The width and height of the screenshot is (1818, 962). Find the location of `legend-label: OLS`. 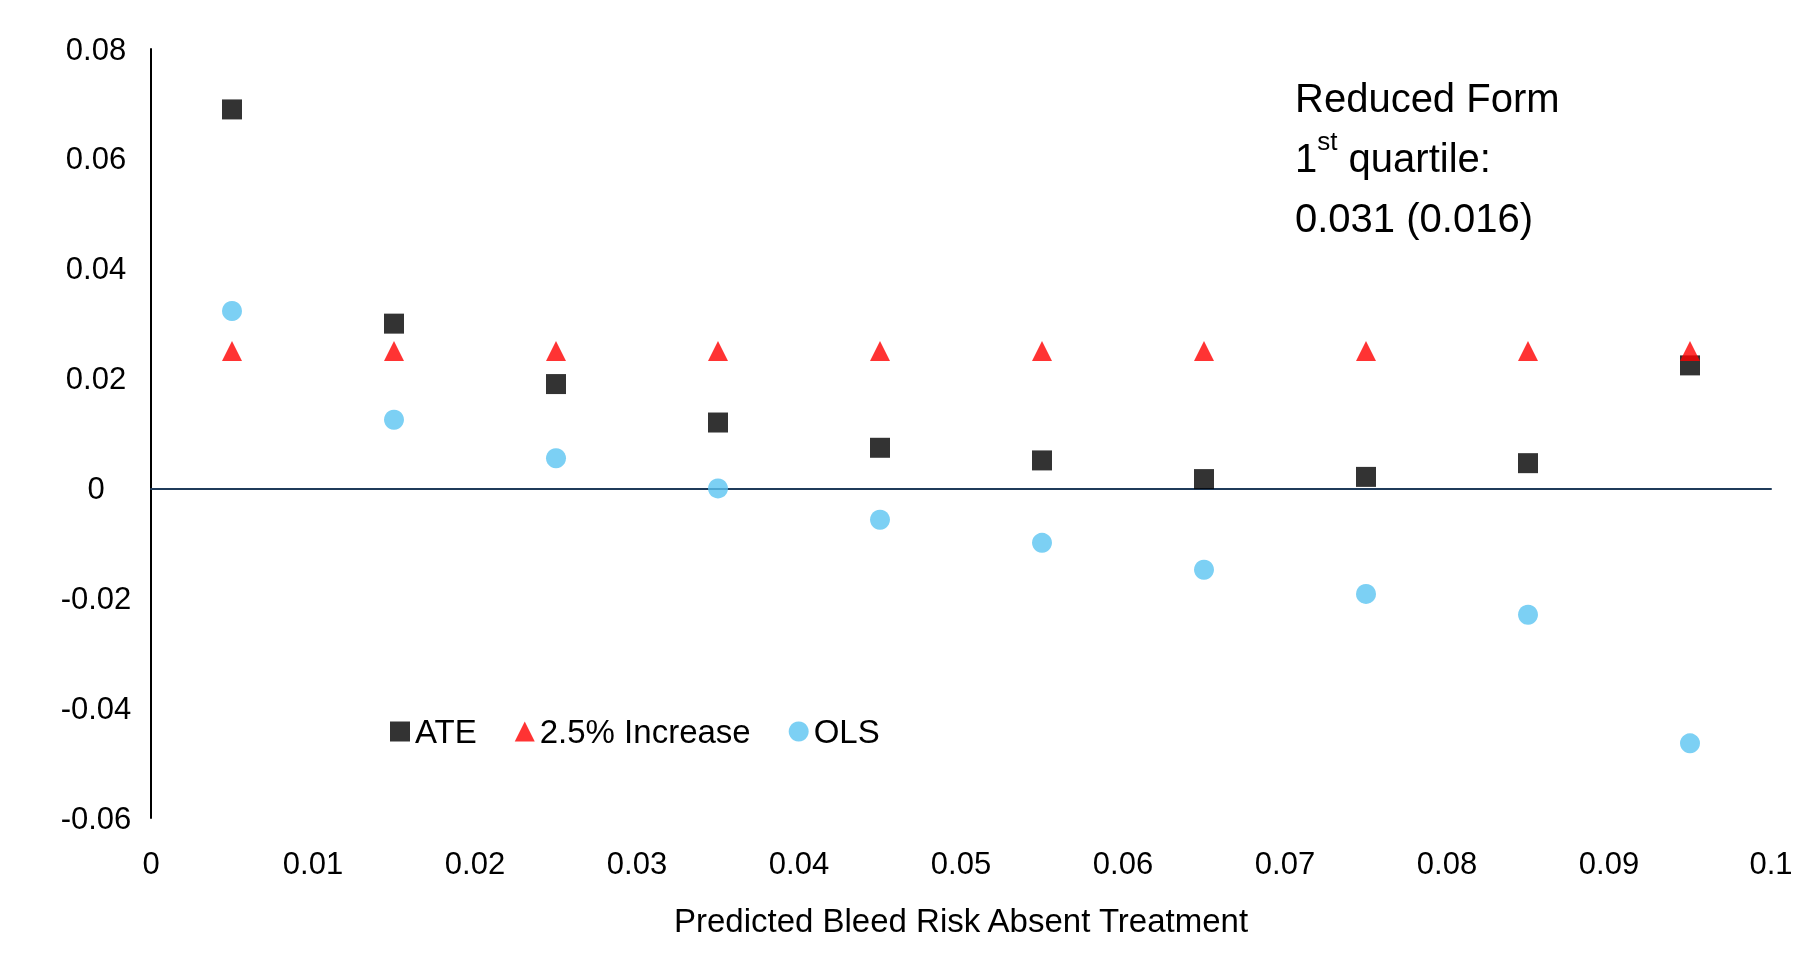

legend-label: OLS is located at coordinates (846, 731).